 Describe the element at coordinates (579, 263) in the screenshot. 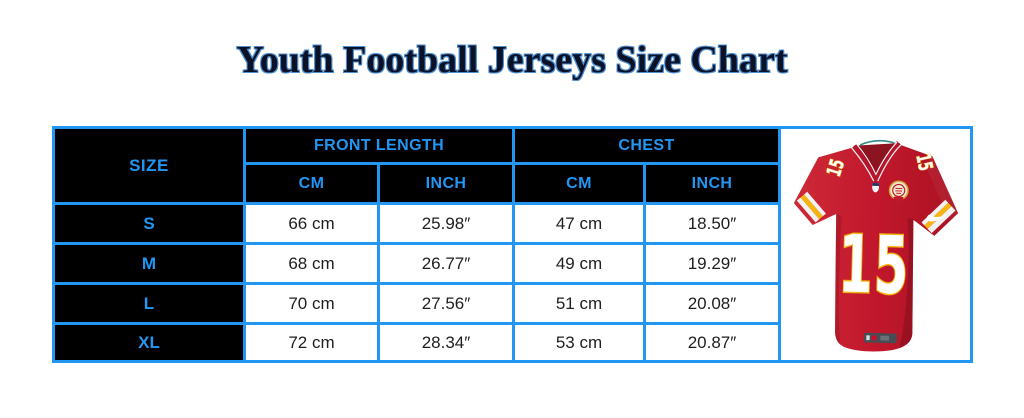

I see `chest-cm-value: 49 cm` at that location.